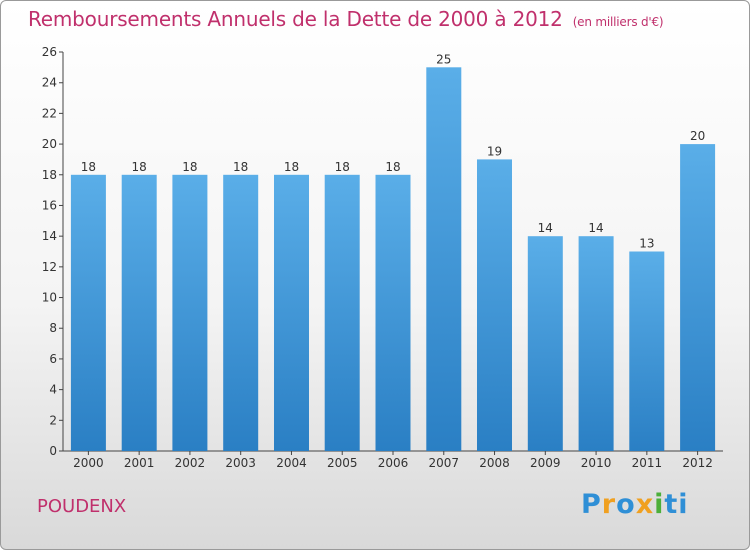  What do you see at coordinates (618, 22) in the screenshot?
I see `chart-subtitle: (en milliers d'€)` at bounding box center [618, 22].